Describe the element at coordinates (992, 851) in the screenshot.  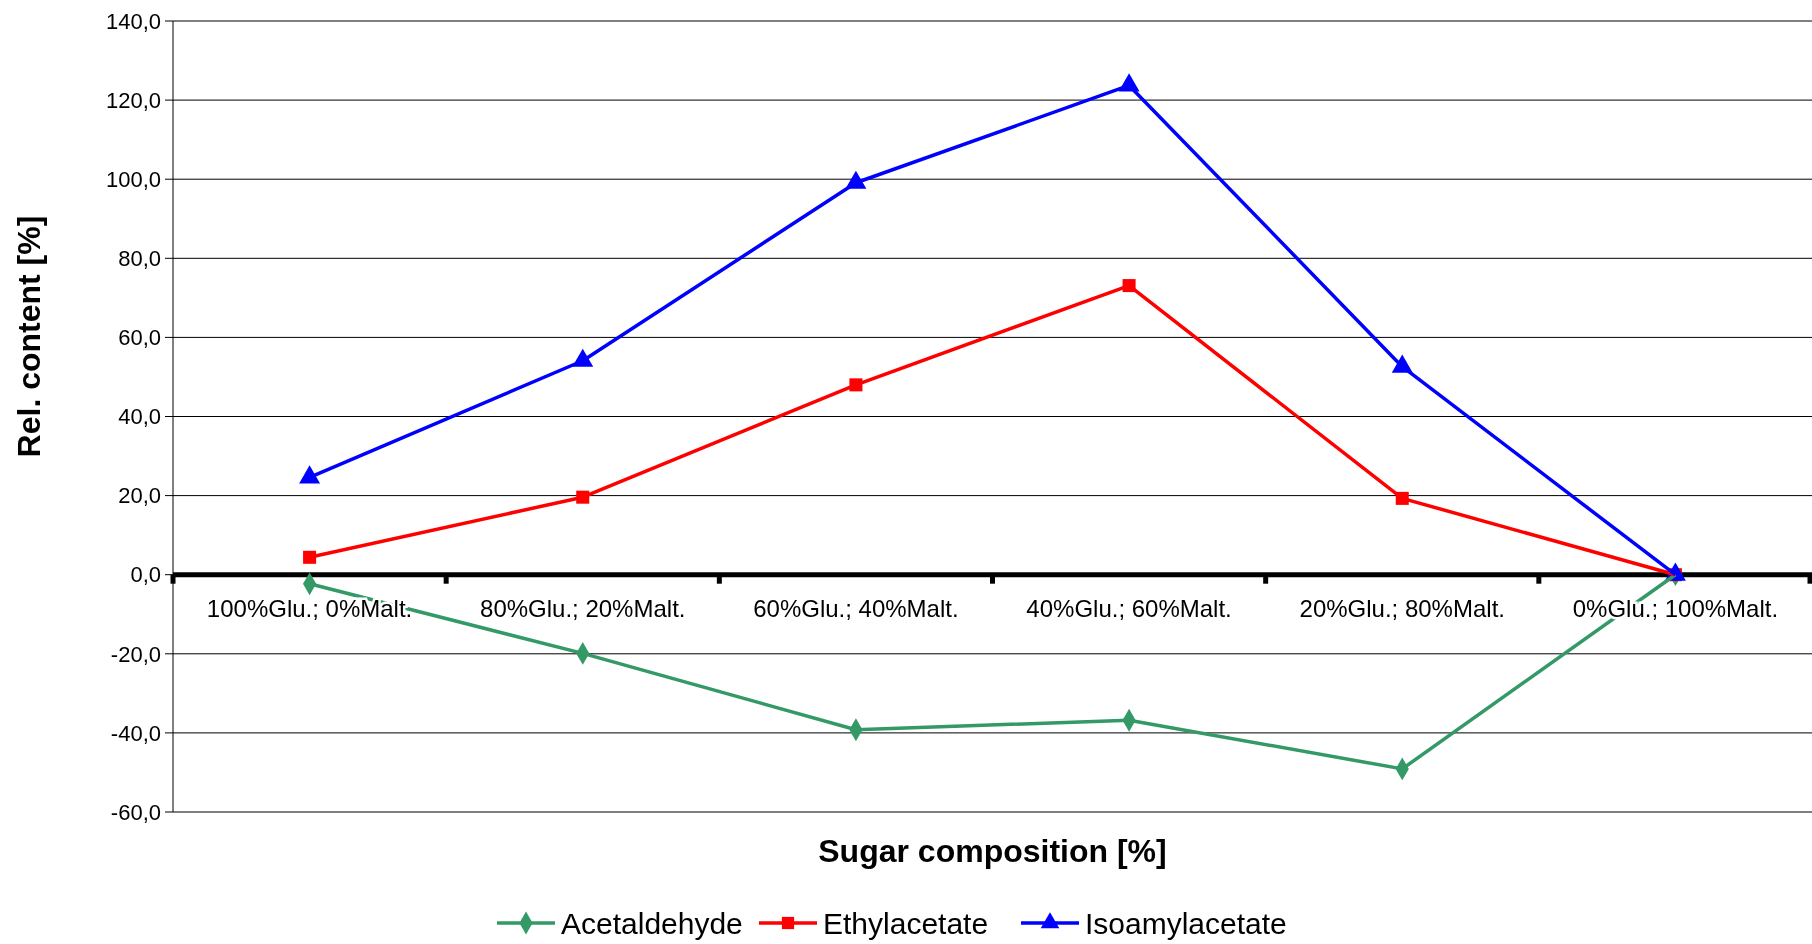
I see `x-axis-title: Sugar composition [%]` at that location.